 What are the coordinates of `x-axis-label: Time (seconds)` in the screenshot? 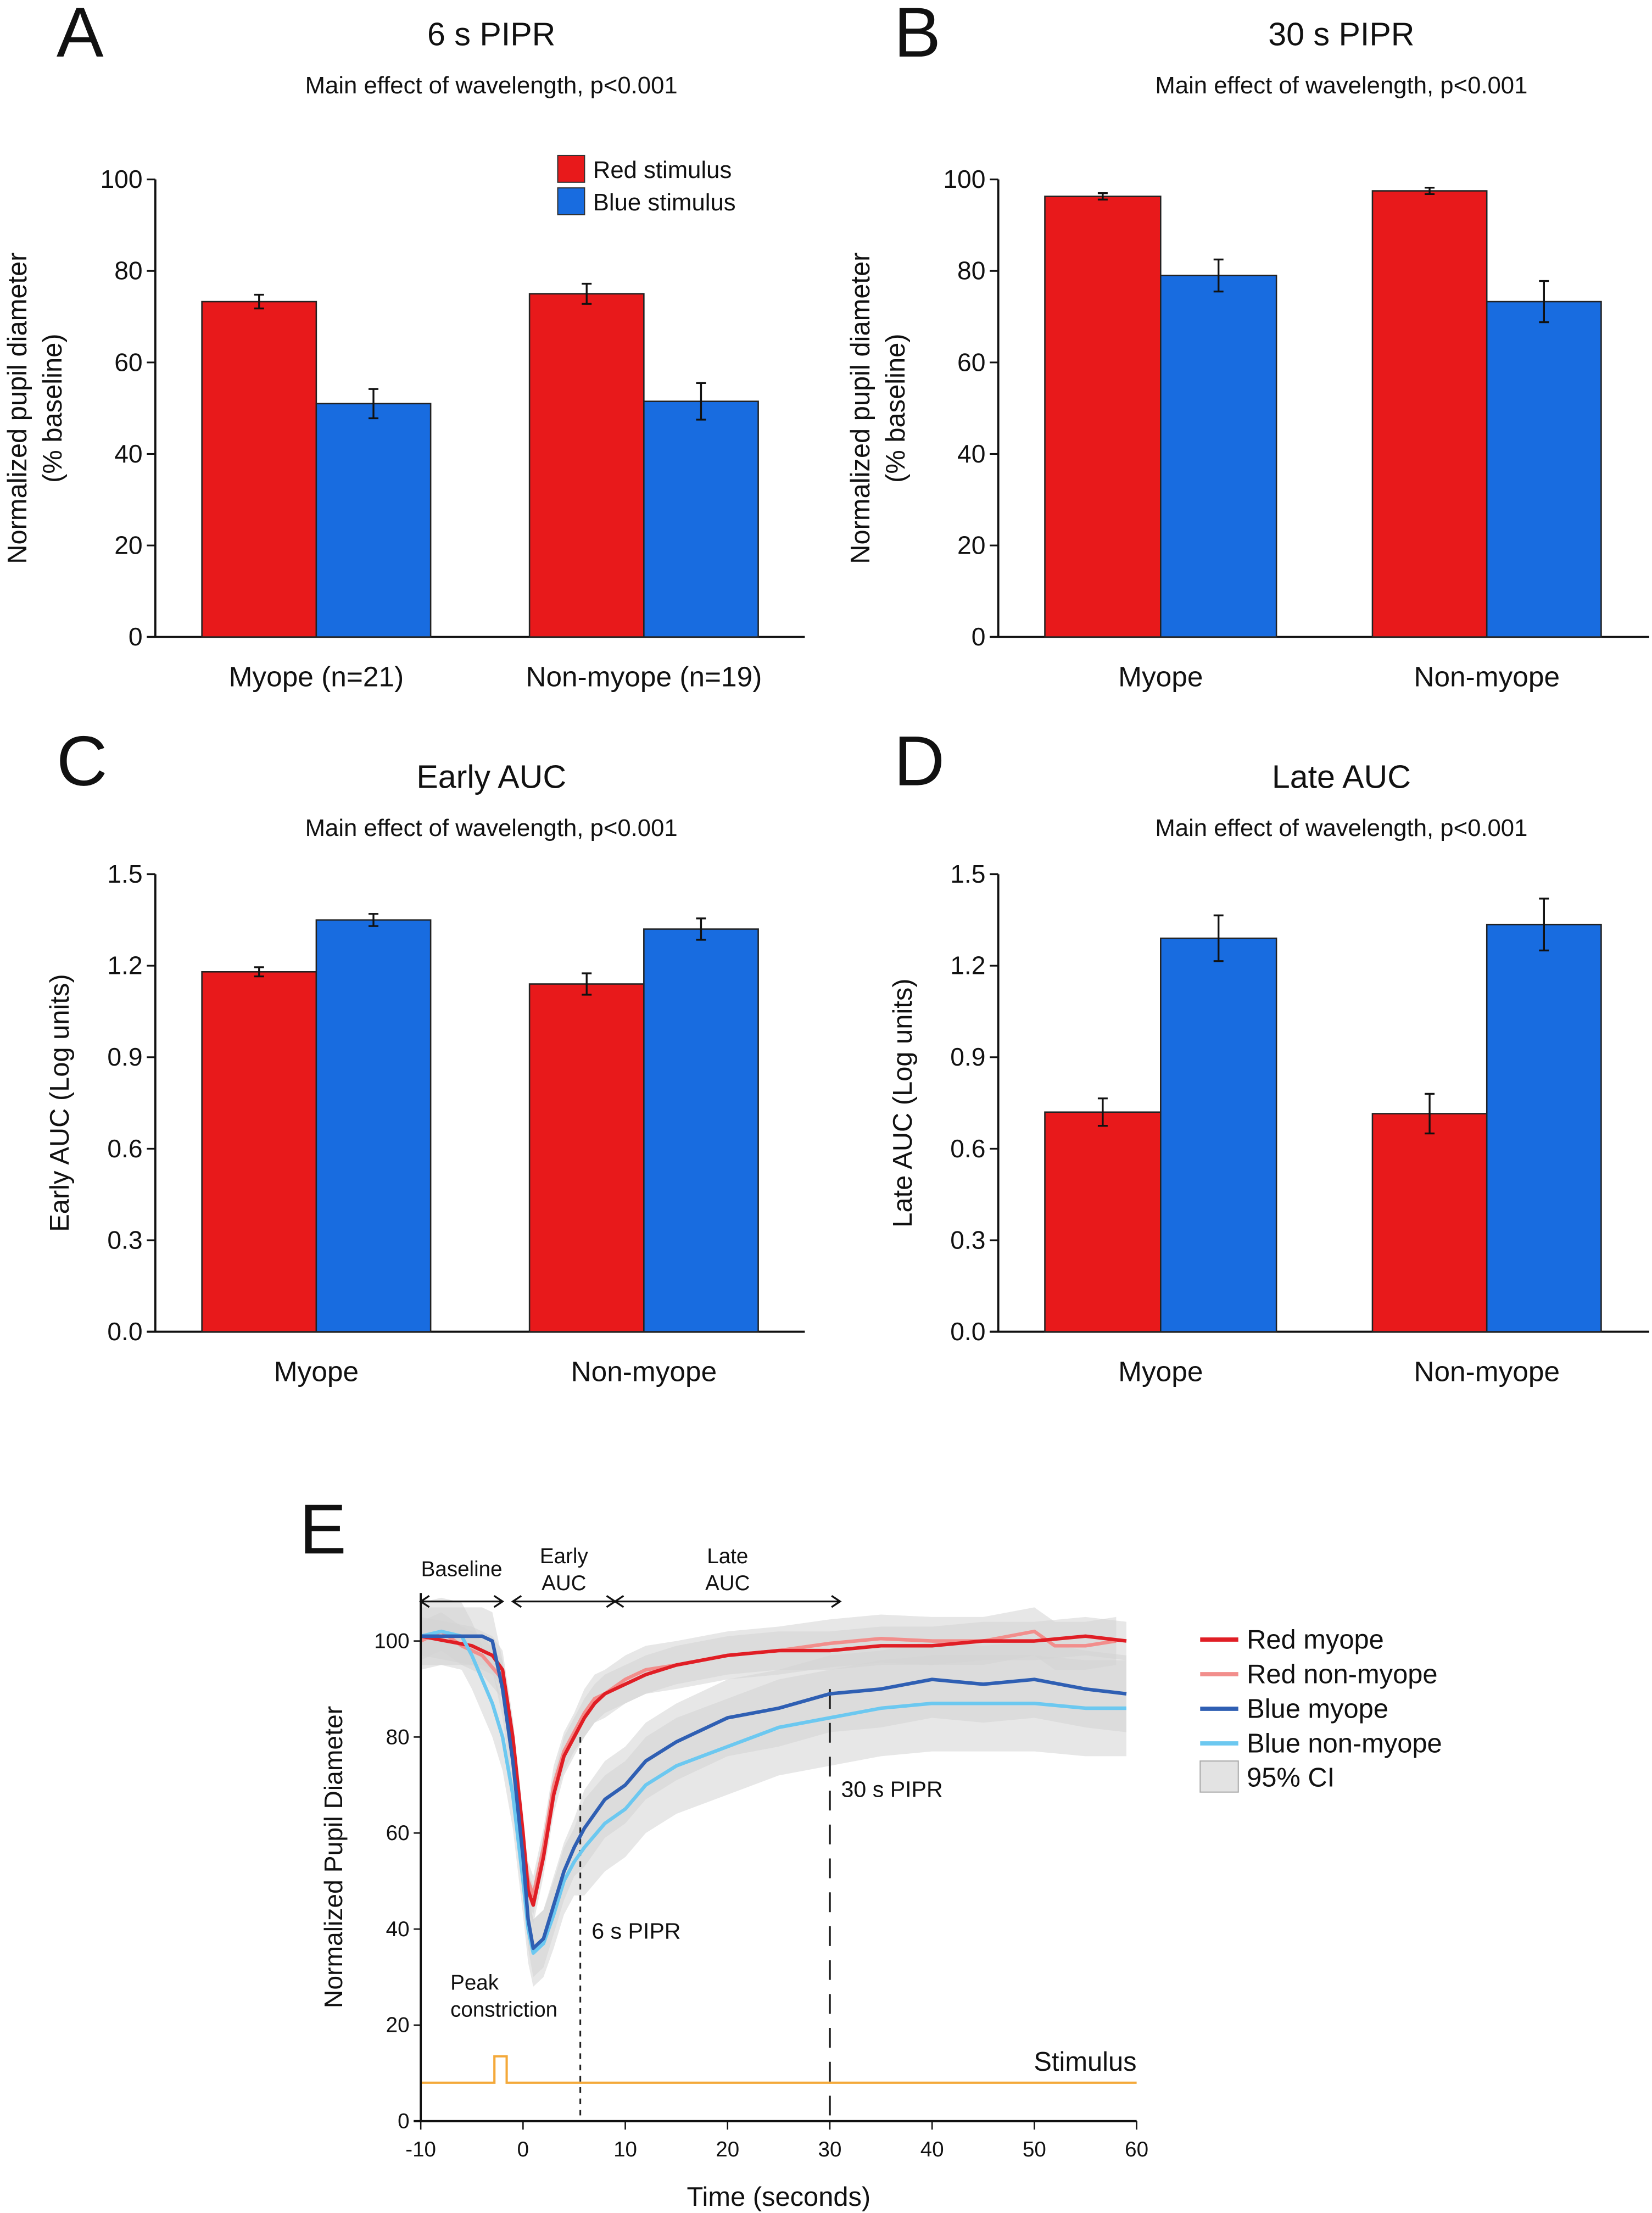 It's located at (779, 2197).